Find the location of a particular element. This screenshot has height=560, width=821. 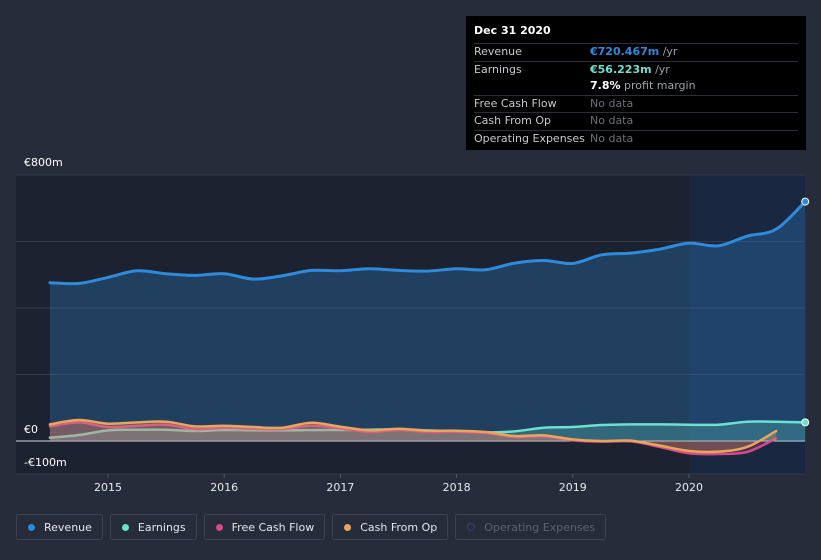

tooltip-row-margin: 7.8% profit margin is located at coordinates (636, 86).